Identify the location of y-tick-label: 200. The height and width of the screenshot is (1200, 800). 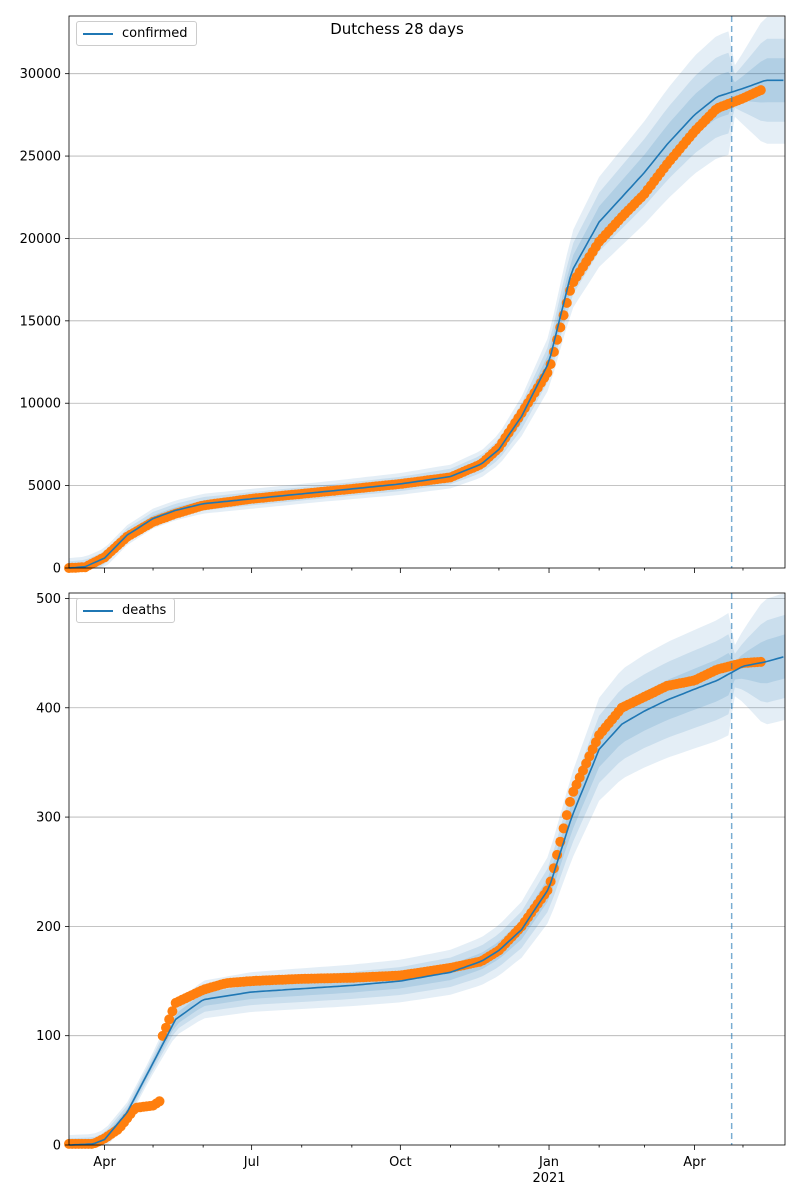
(48, 927).